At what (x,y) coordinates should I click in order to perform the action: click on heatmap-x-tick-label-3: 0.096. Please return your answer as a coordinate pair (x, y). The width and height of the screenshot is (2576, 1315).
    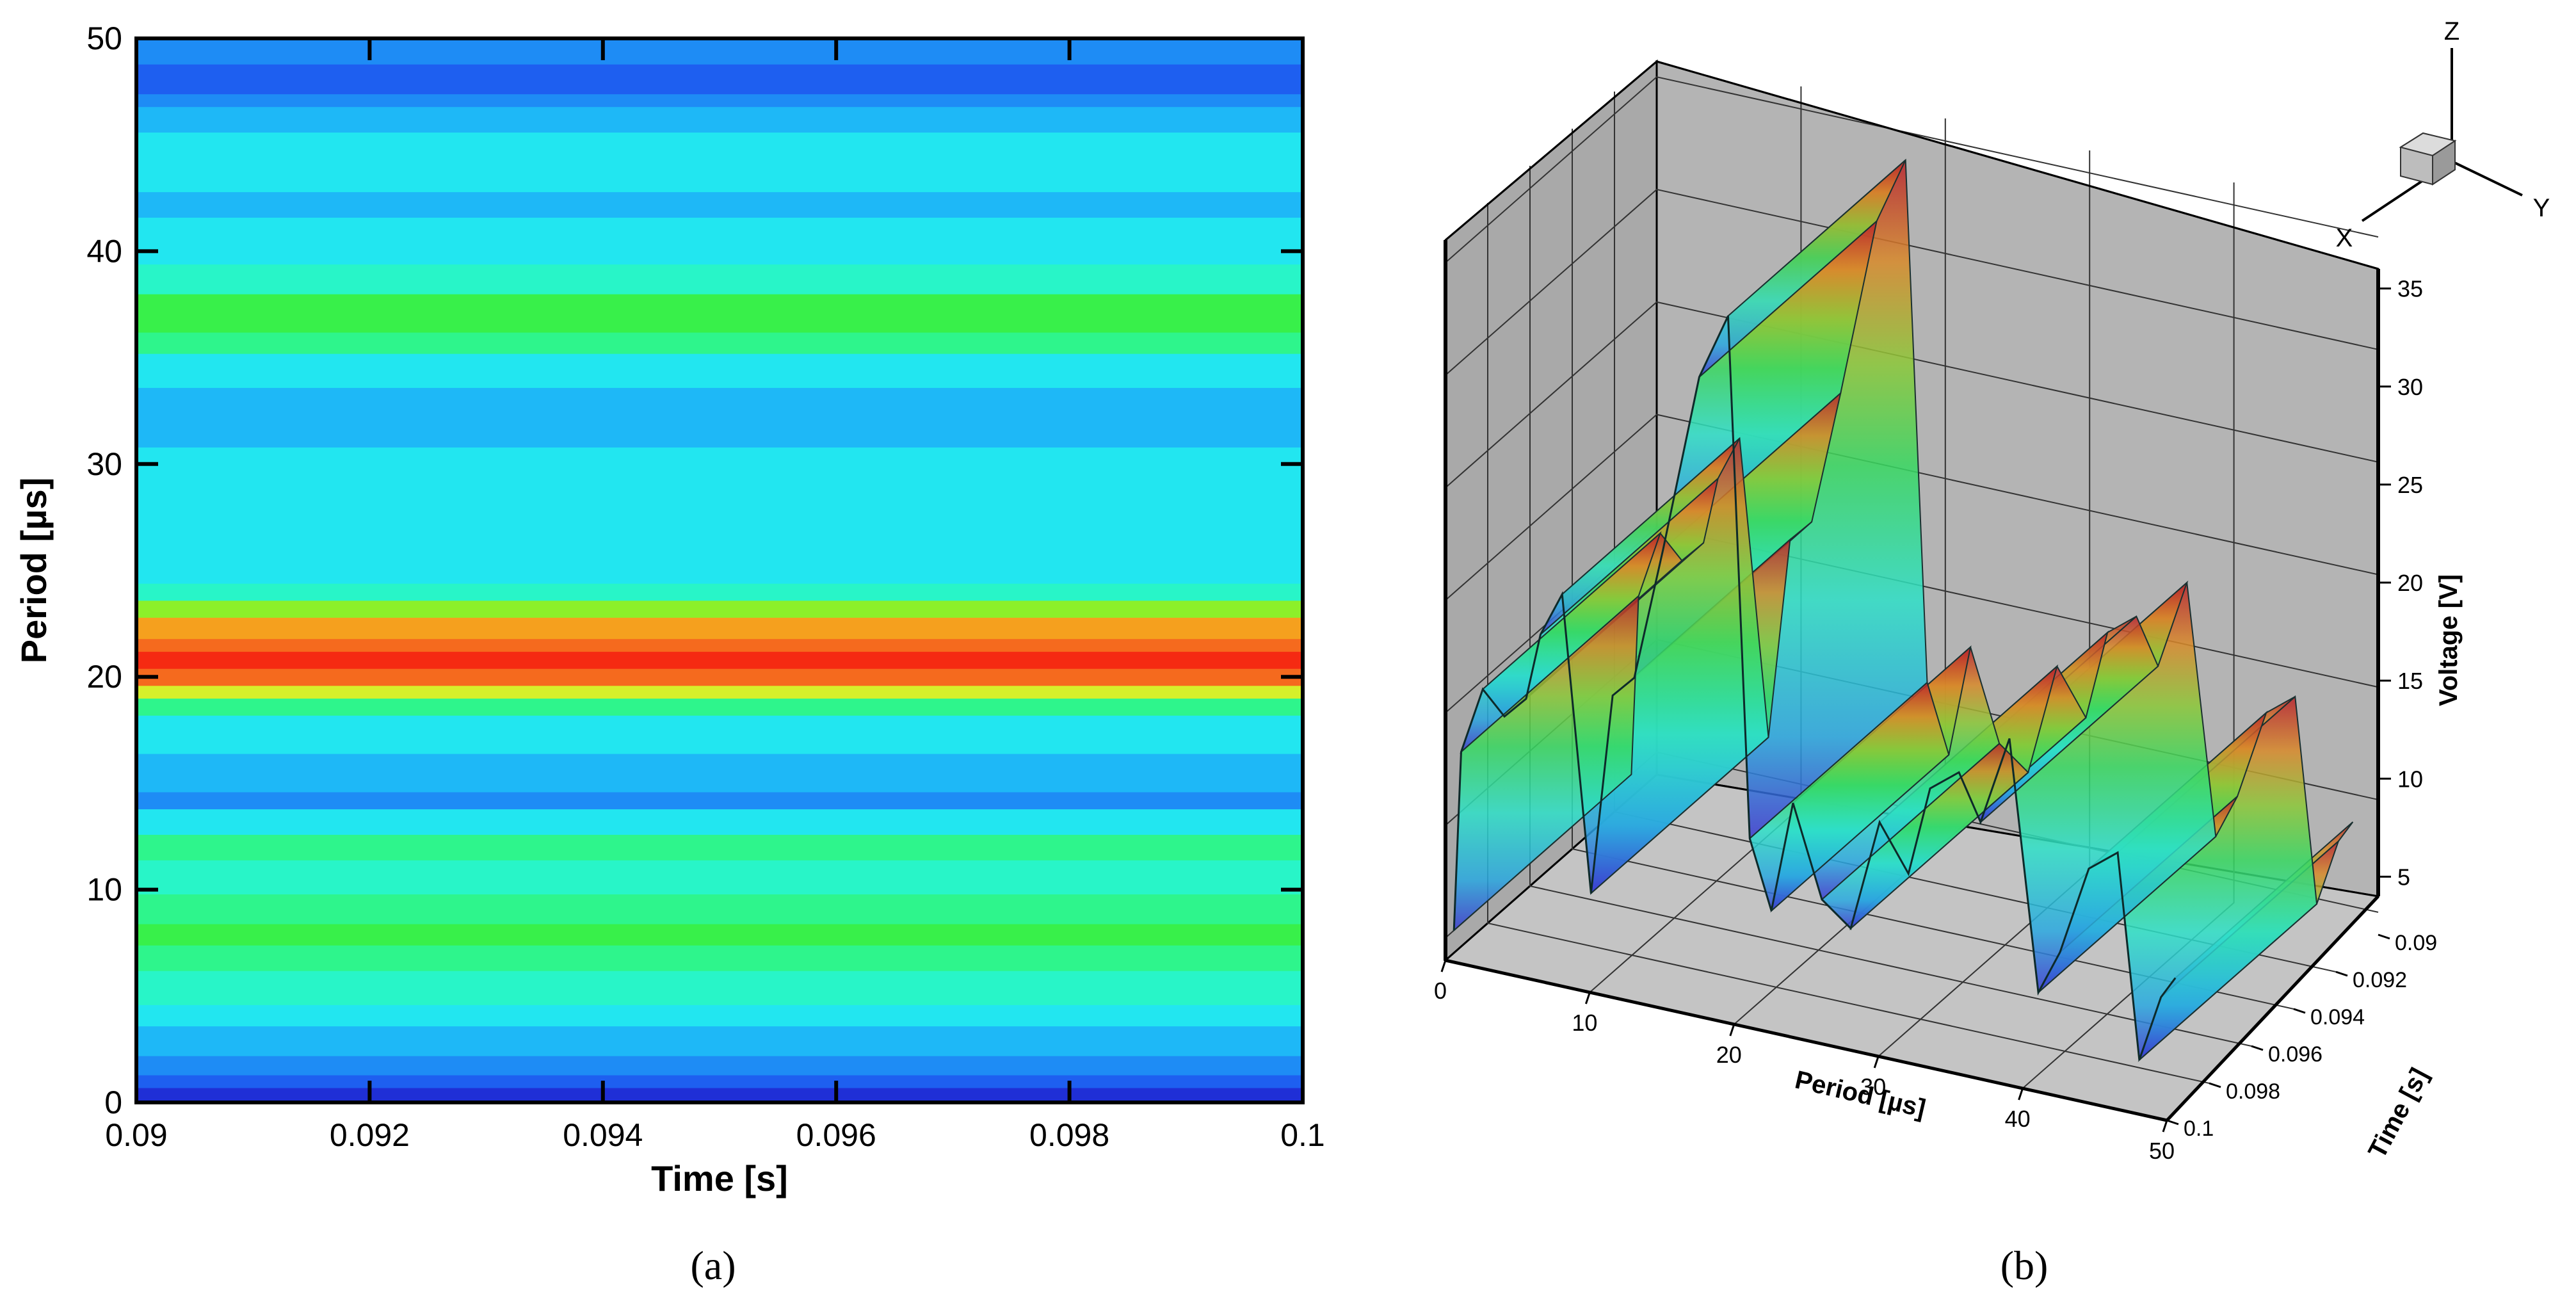
    Looking at the image, I should click on (836, 1135).